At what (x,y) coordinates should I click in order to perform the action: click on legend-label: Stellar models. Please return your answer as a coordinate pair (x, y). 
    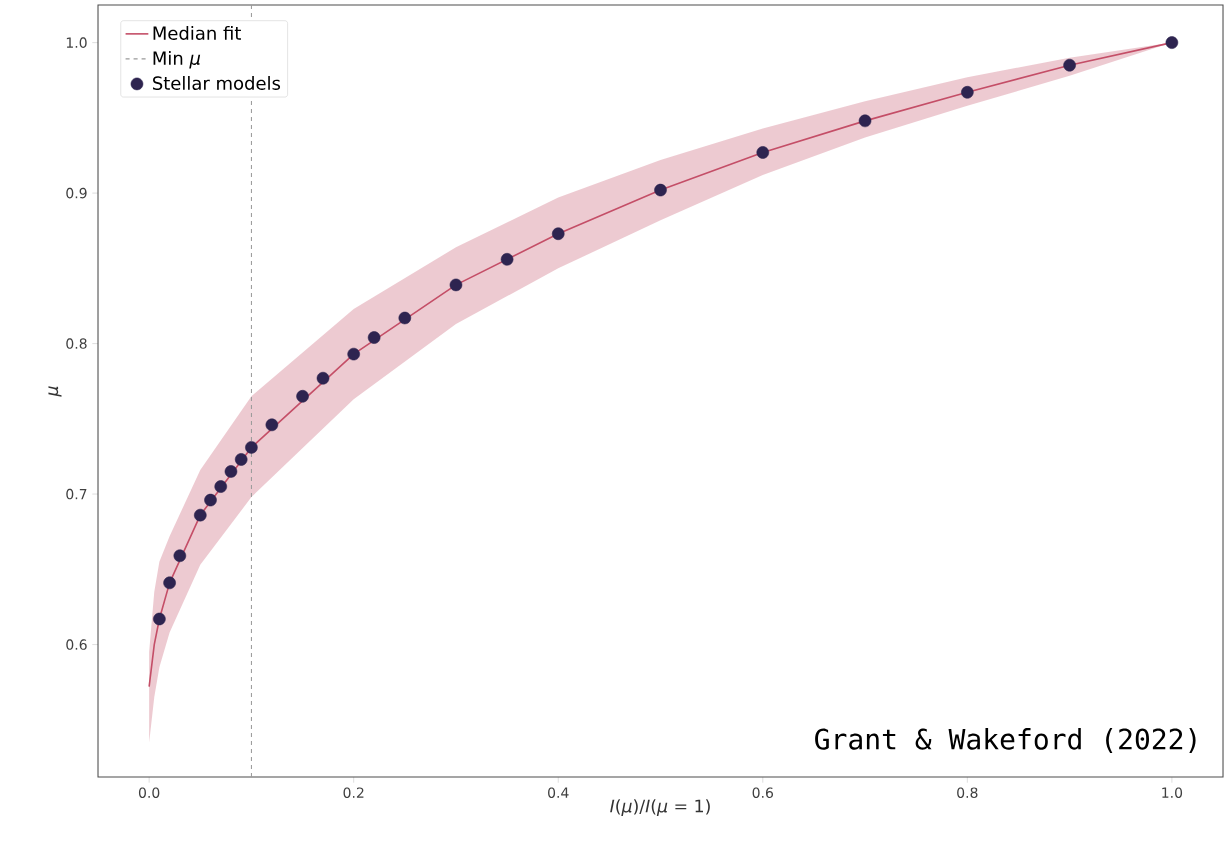
    Looking at the image, I should click on (217, 83).